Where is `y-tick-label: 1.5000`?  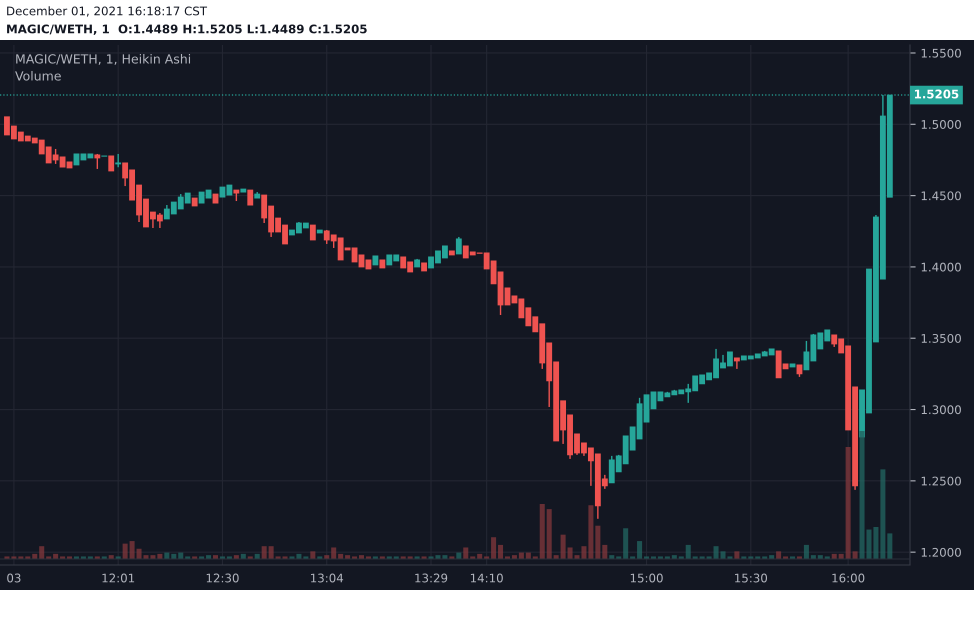 y-tick-label: 1.5000 is located at coordinates (941, 124).